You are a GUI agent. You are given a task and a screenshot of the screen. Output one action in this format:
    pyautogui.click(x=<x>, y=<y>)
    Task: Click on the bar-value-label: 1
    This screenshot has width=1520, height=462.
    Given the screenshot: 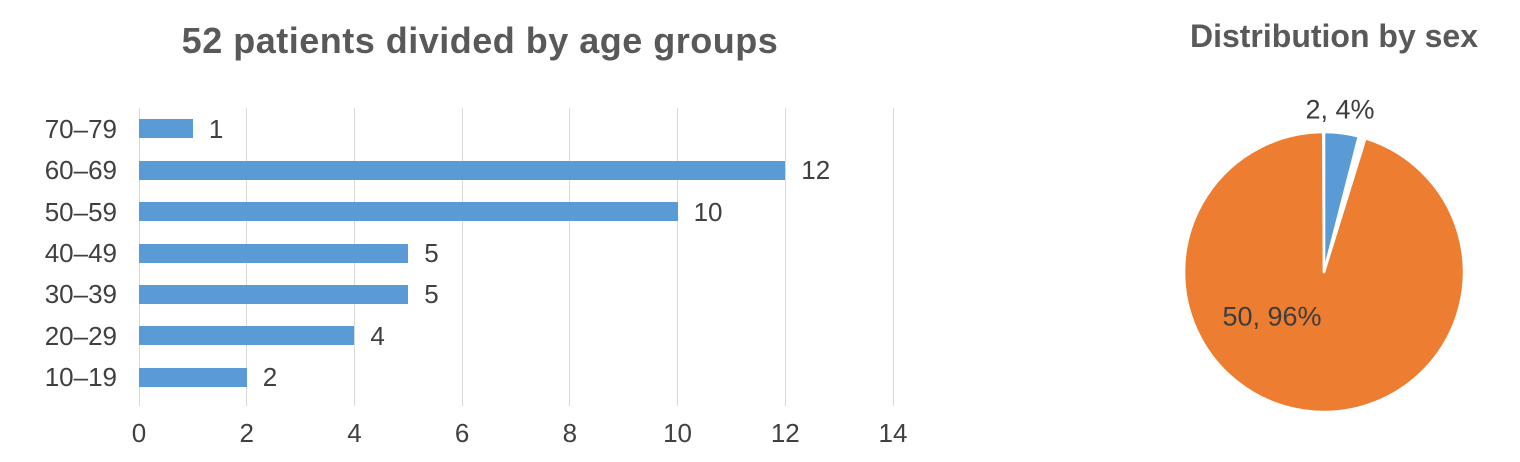 What is the action you would take?
    pyautogui.click(x=216, y=128)
    